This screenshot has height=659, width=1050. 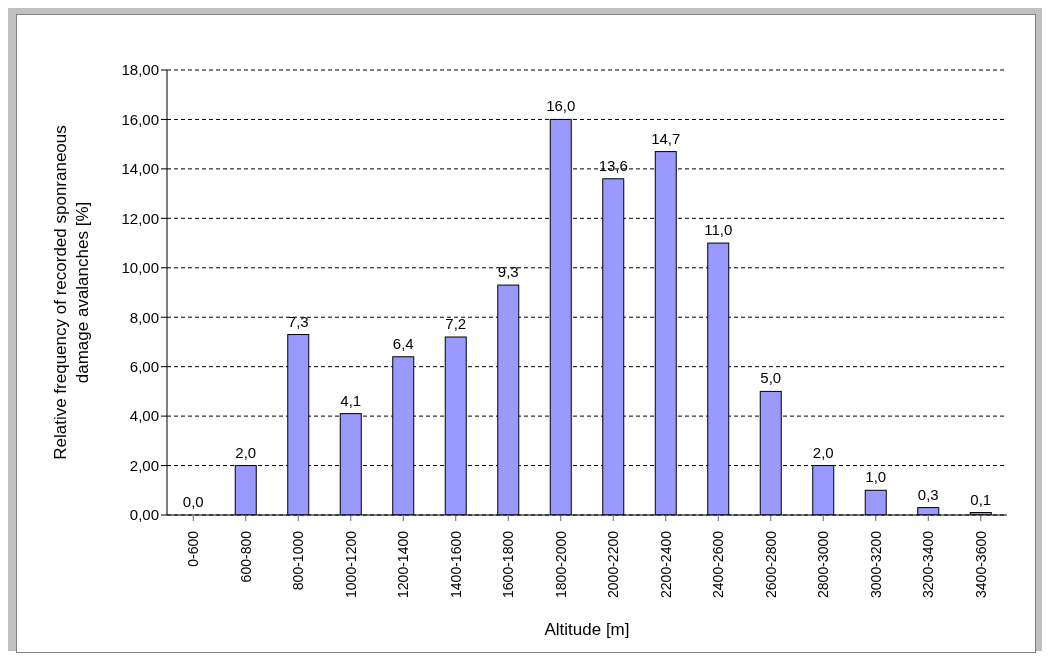 I want to click on data-label: 0,3, so click(x=928, y=494).